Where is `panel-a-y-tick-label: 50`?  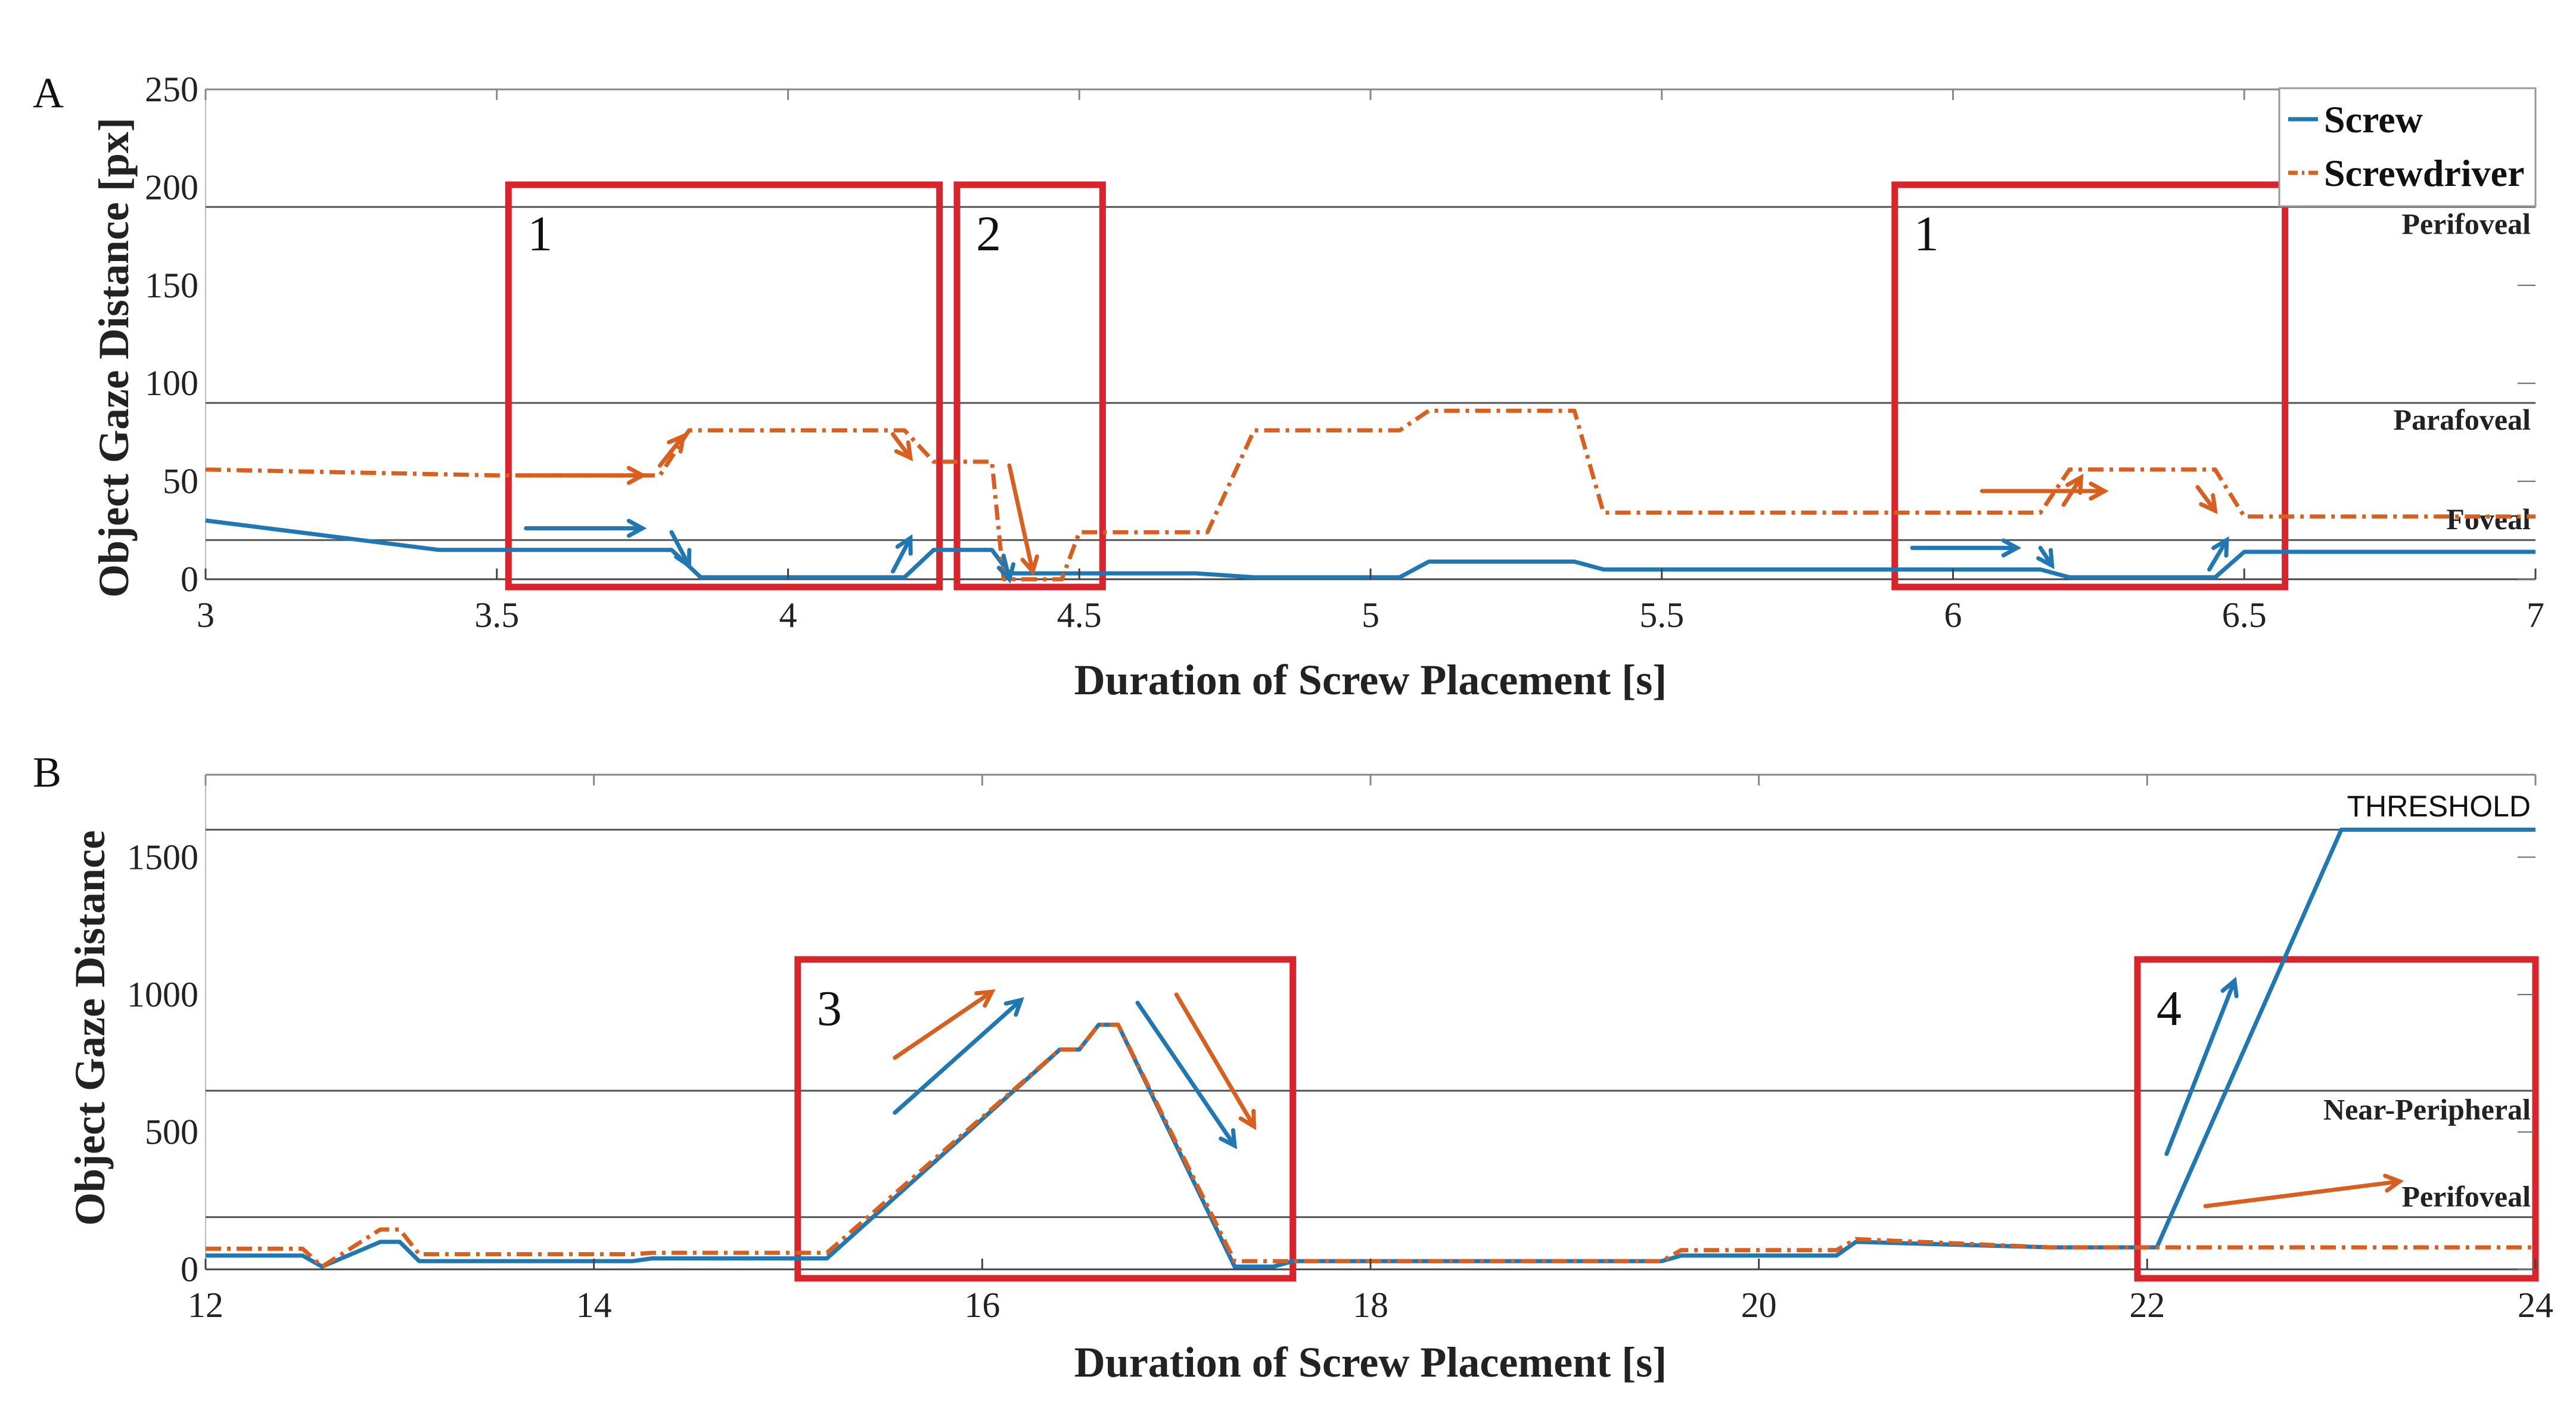 panel-a-y-tick-label: 50 is located at coordinates (180, 481).